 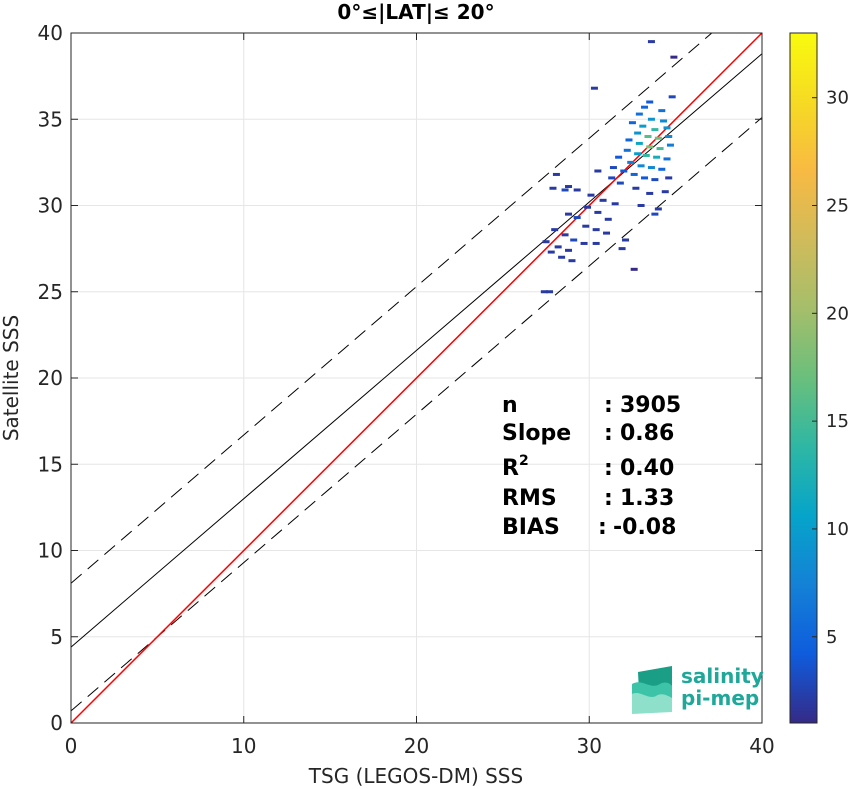 I want to click on x-tick-label: 20, so click(x=416, y=746).